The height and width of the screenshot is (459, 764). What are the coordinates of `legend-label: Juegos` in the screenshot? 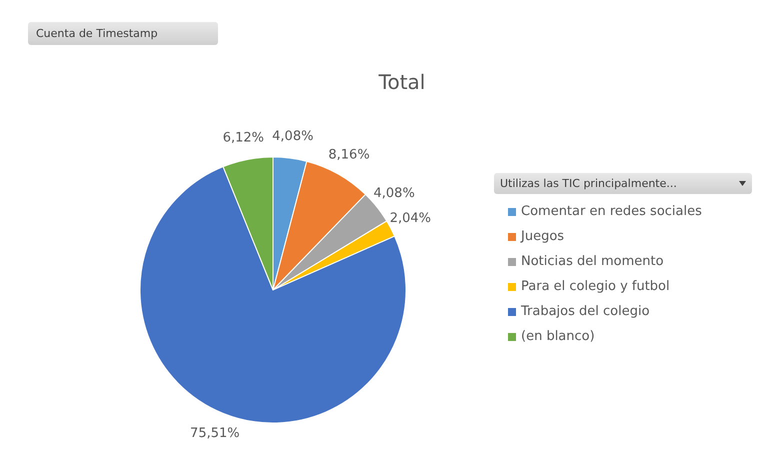 It's located at (542, 236).